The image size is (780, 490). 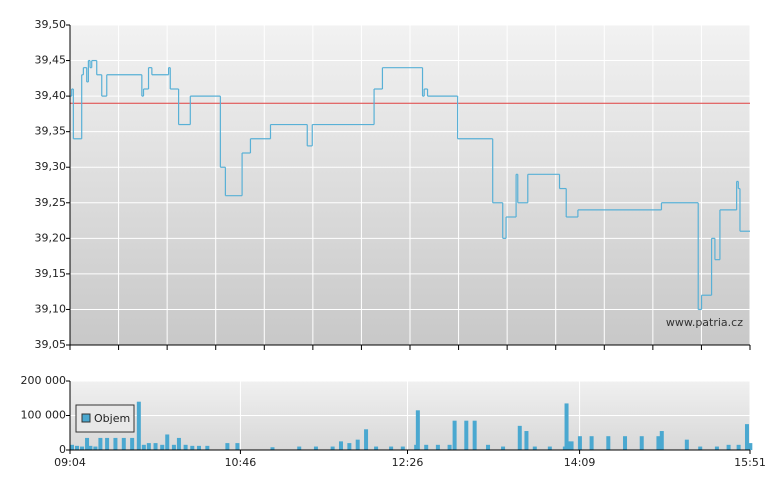 I want to click on legend-swatch, so click(x=86, y=418).